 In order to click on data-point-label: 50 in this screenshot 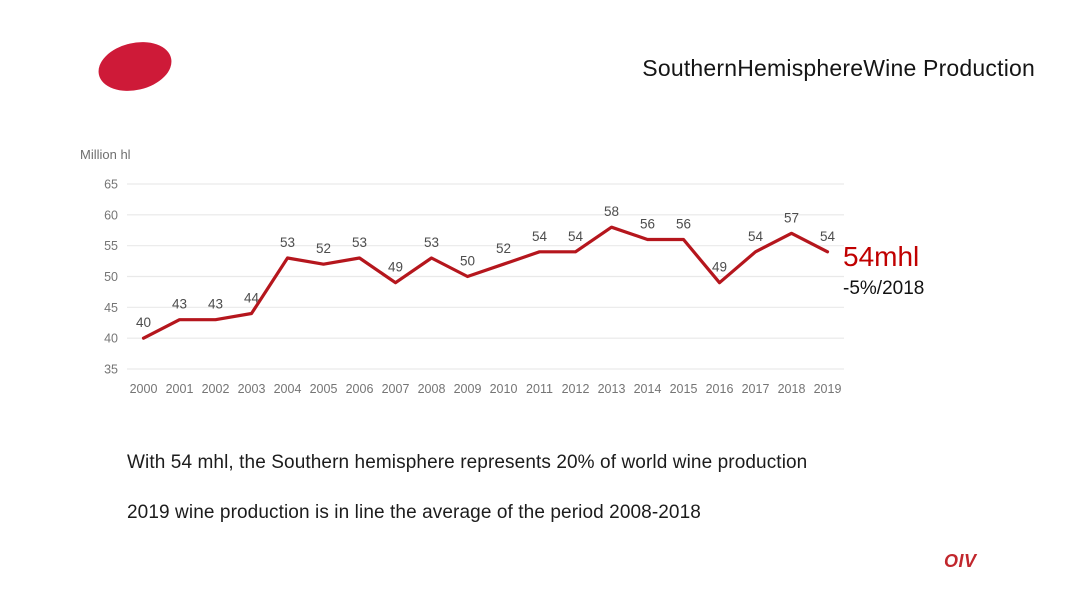, I will do `click(467, 261)`.